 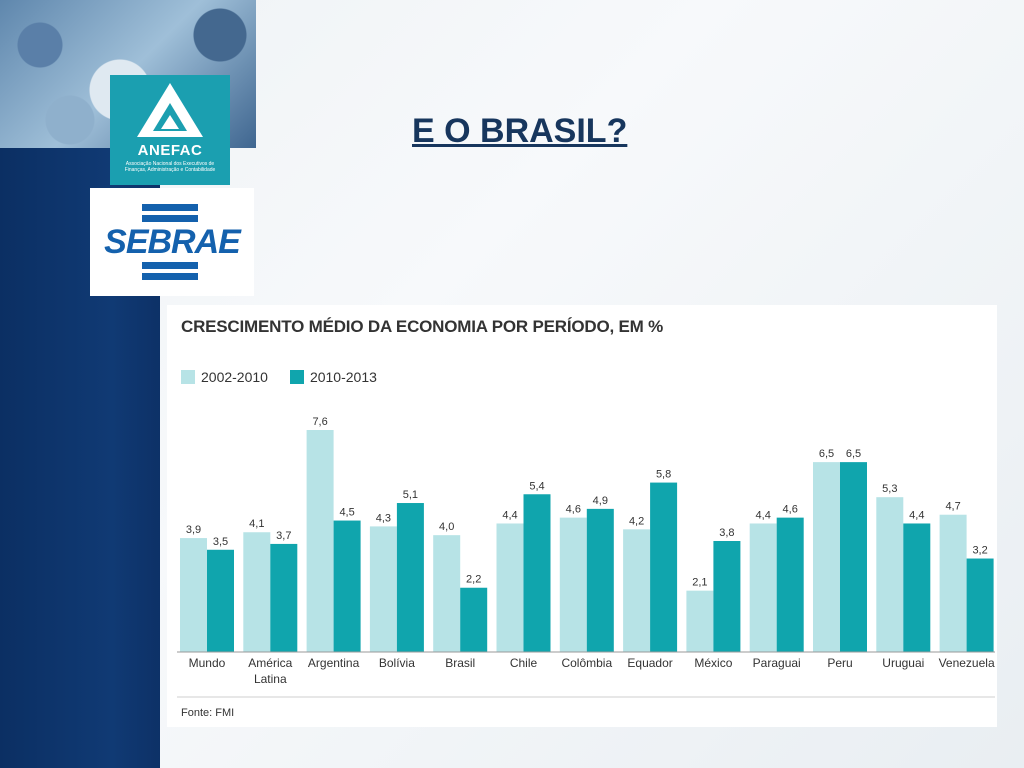 What do you see at coordinates (383, 518) in the screenshot?
I see `data-label: 4,3` at bounding box center [383, 518].